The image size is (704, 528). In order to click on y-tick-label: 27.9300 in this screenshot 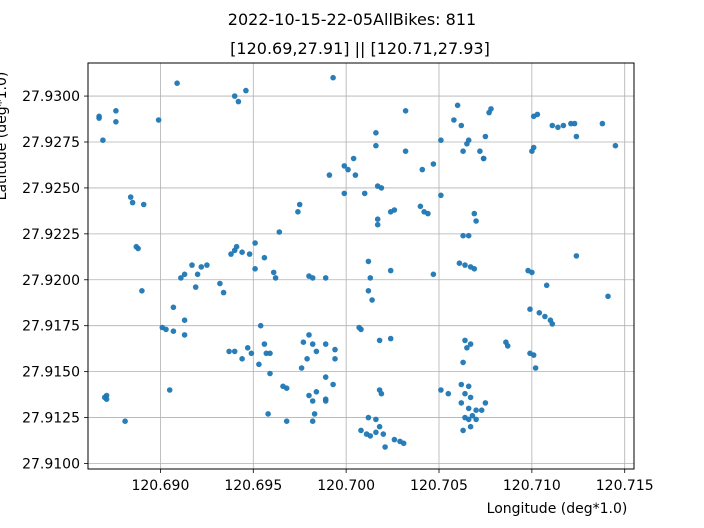, I will do `click(51, 97)`.